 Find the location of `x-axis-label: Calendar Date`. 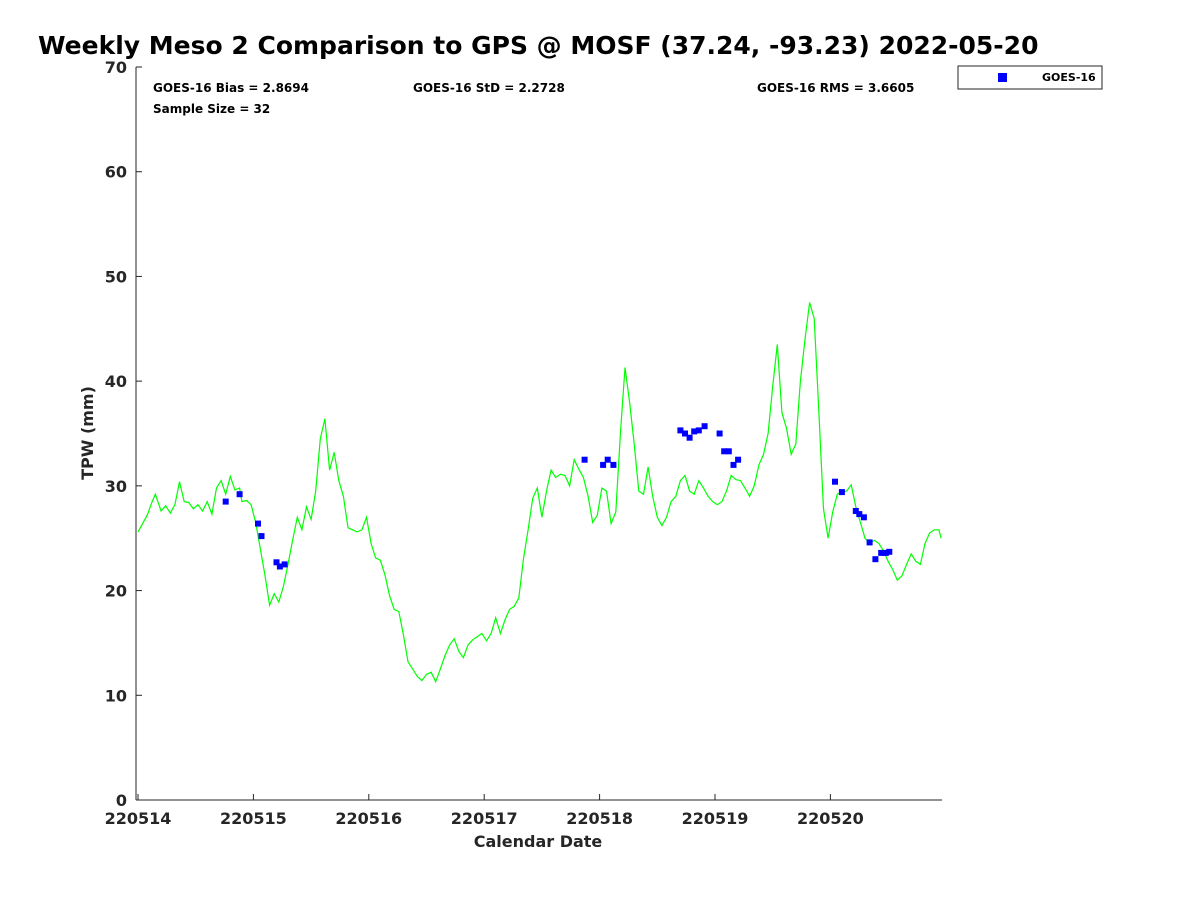

x-axis-label: Calendar Date is located at coordinates (538, 841).